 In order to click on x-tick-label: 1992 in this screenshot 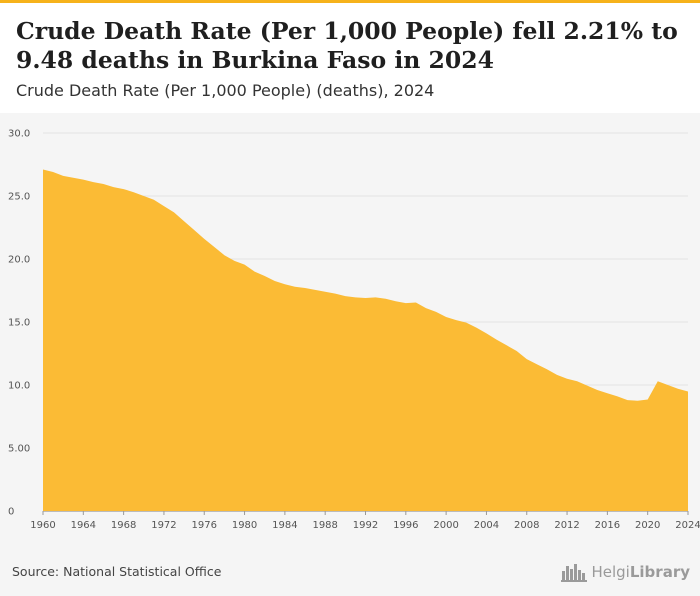, I will do `click(365, 525)`.